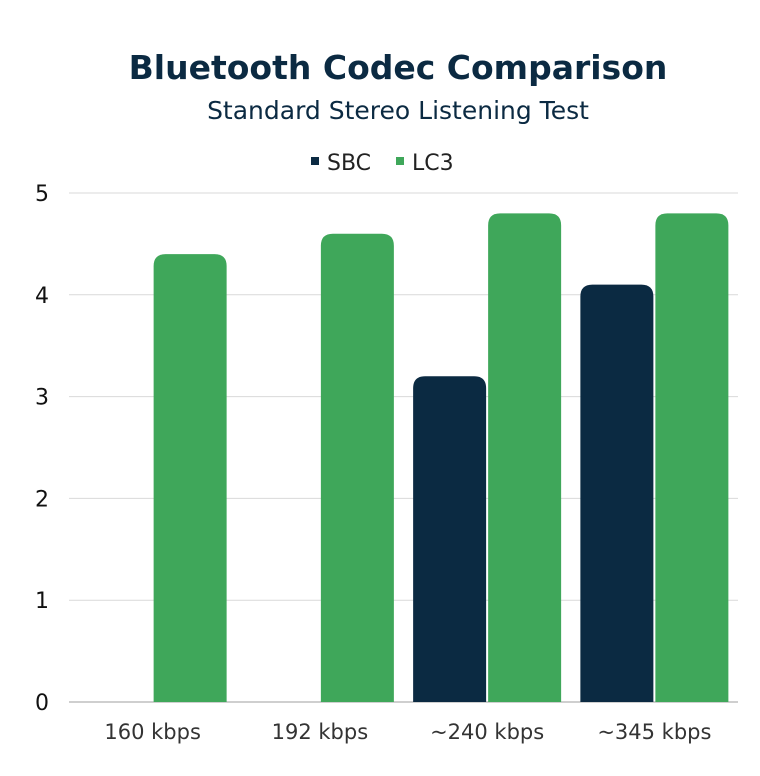 This screenshot has height=776, width=760. I want to click on x-axis-labels: 160 kbps 192 kbps ~240 kbps ~345 kbps, so click(407, 732).